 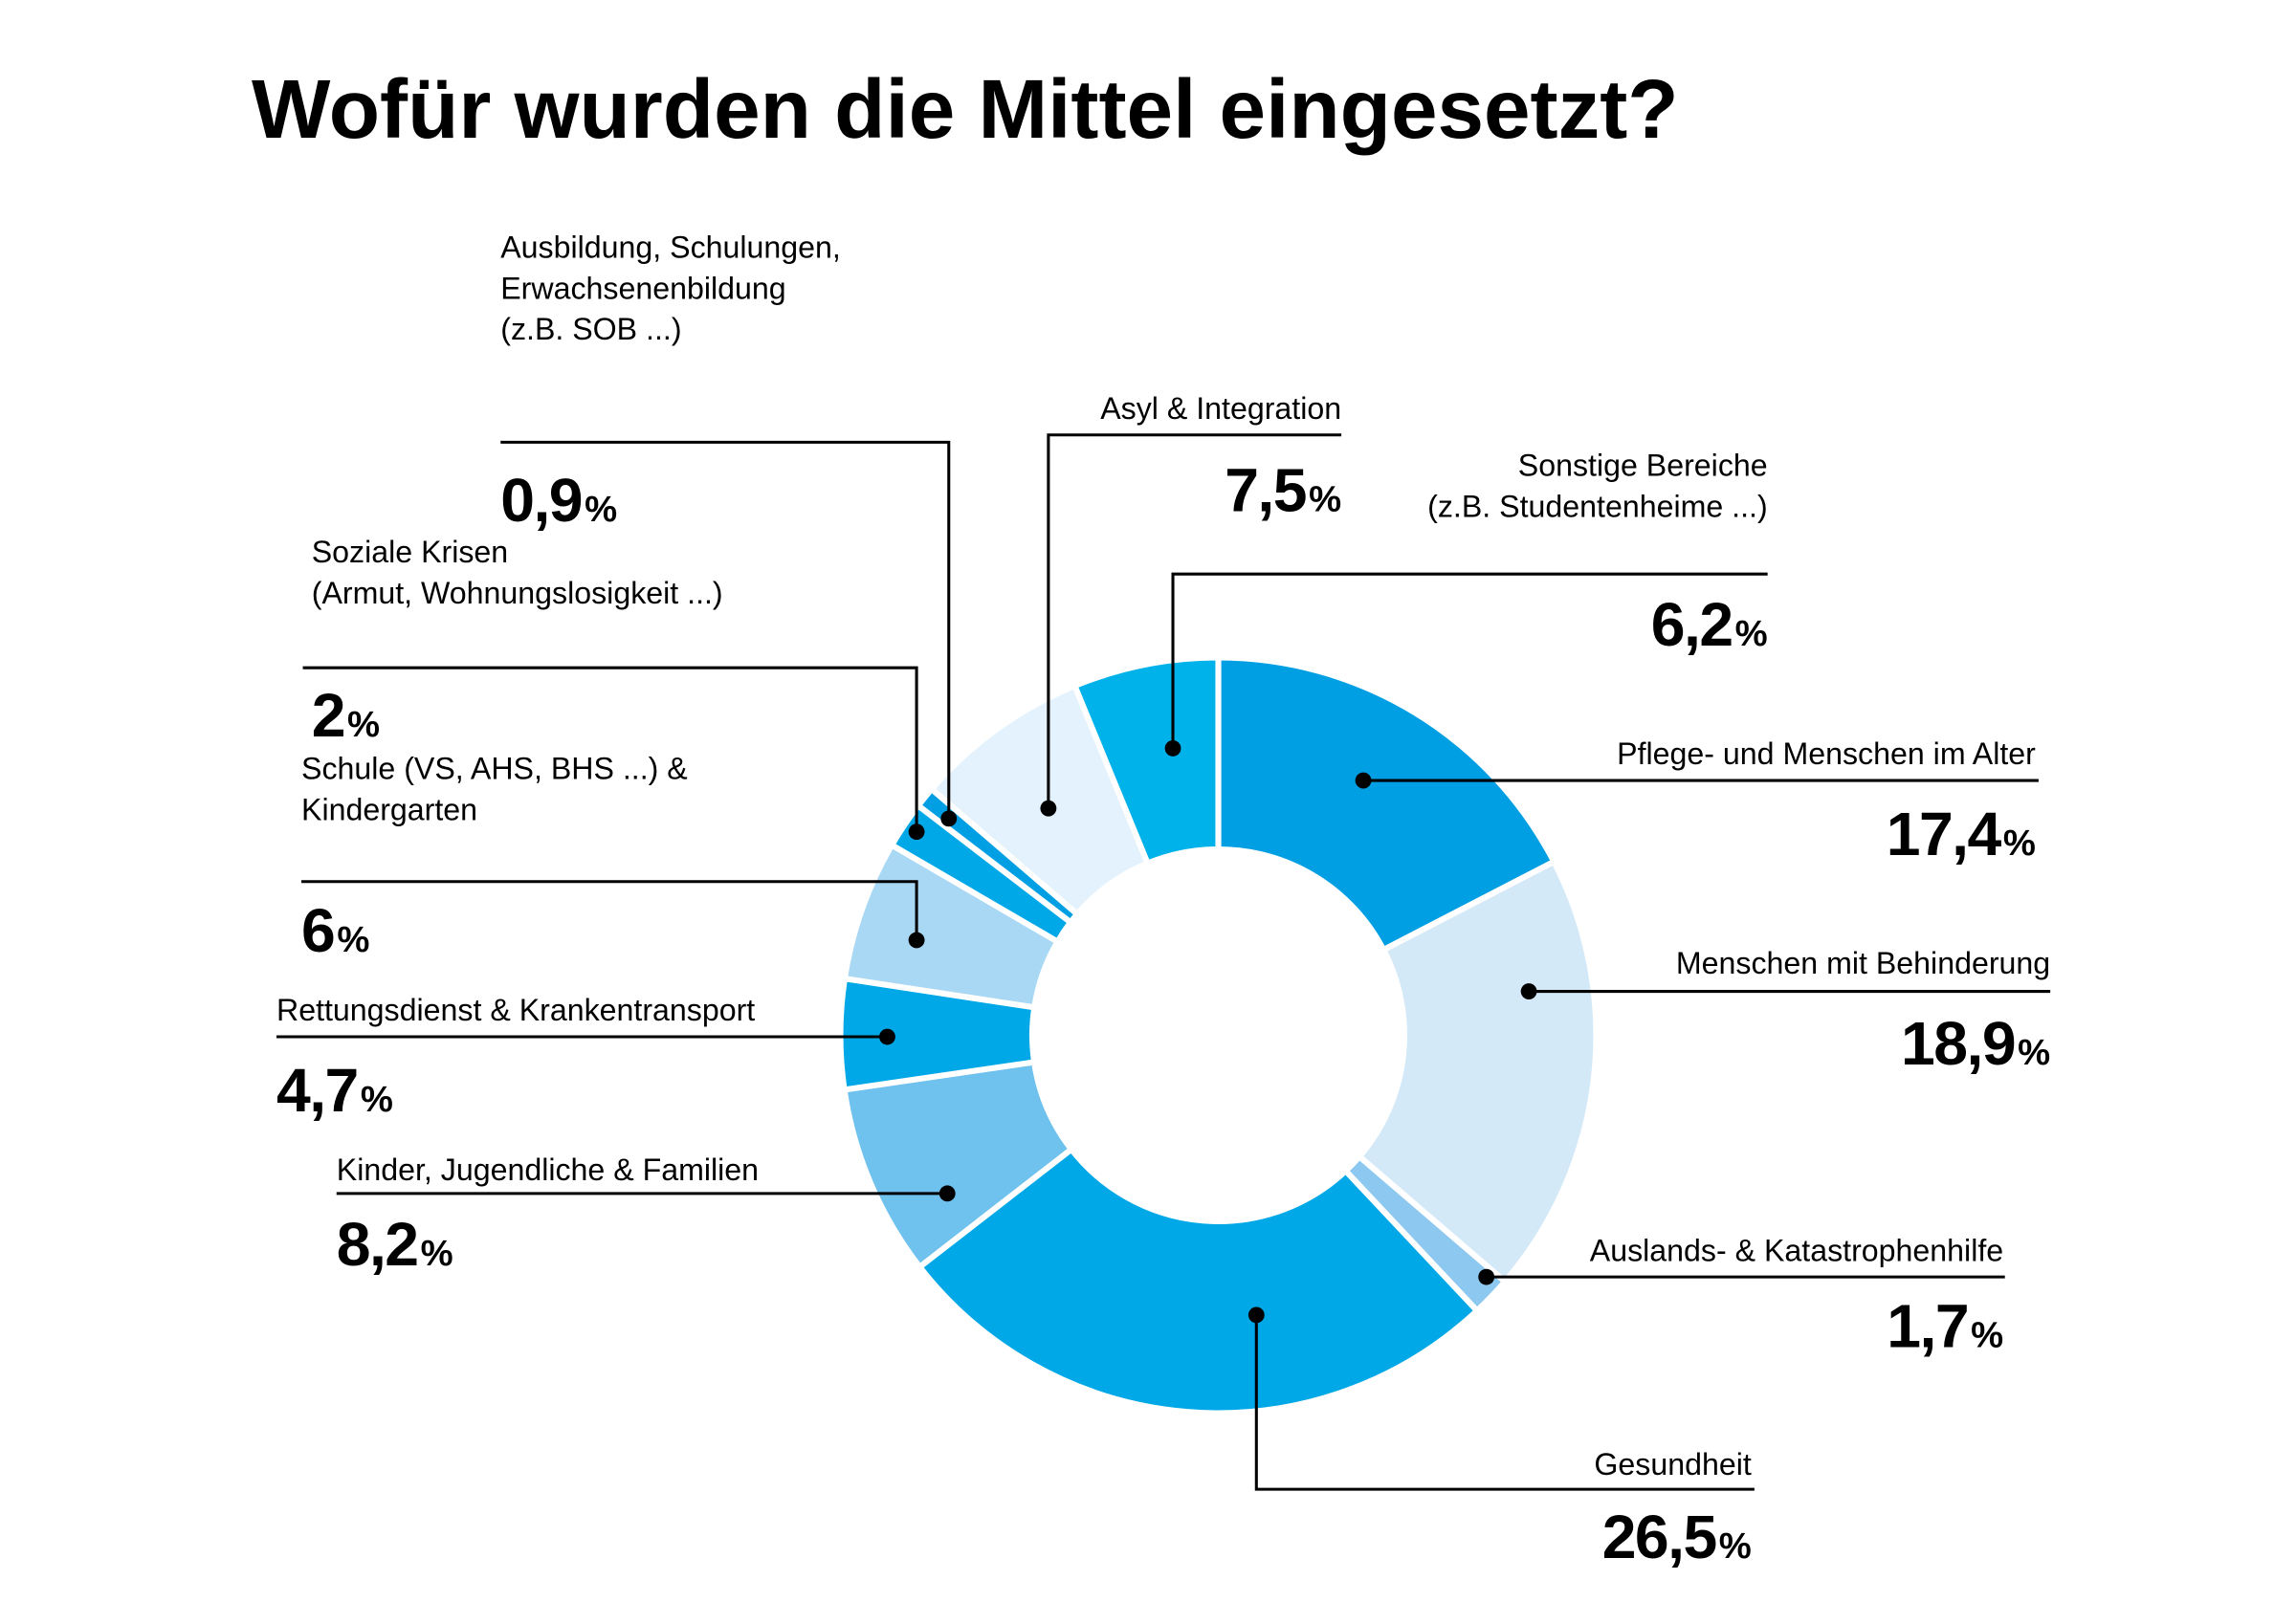 What do you see at coordinates (410, 552) in the screenshot?
I see `slice-label-7-line-0: Soziale Krisen` at bounding box center [410, 552].